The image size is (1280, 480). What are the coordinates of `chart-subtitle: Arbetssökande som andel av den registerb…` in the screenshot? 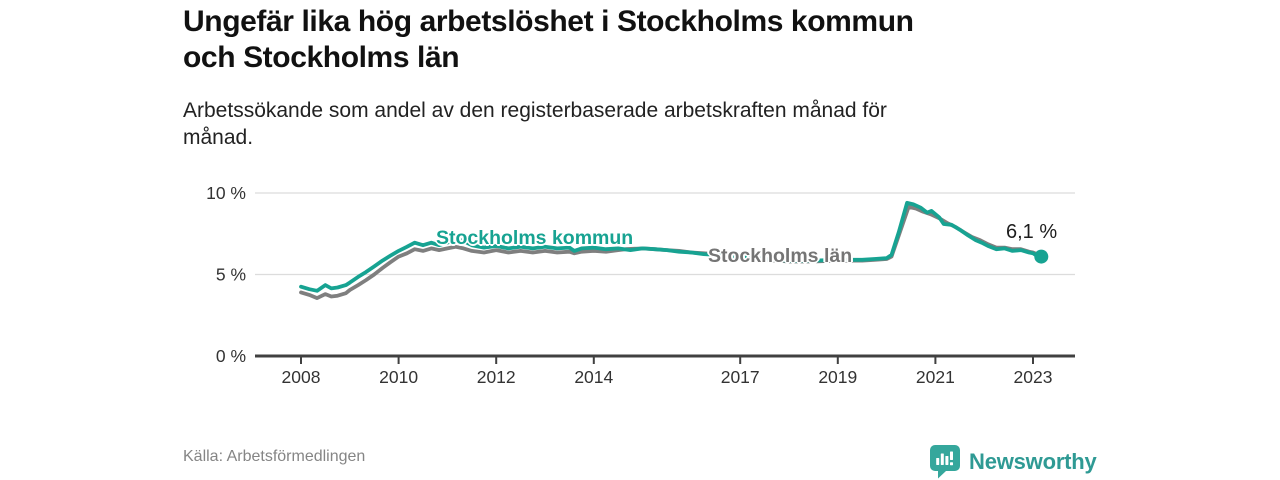 It's located at (613, 124).